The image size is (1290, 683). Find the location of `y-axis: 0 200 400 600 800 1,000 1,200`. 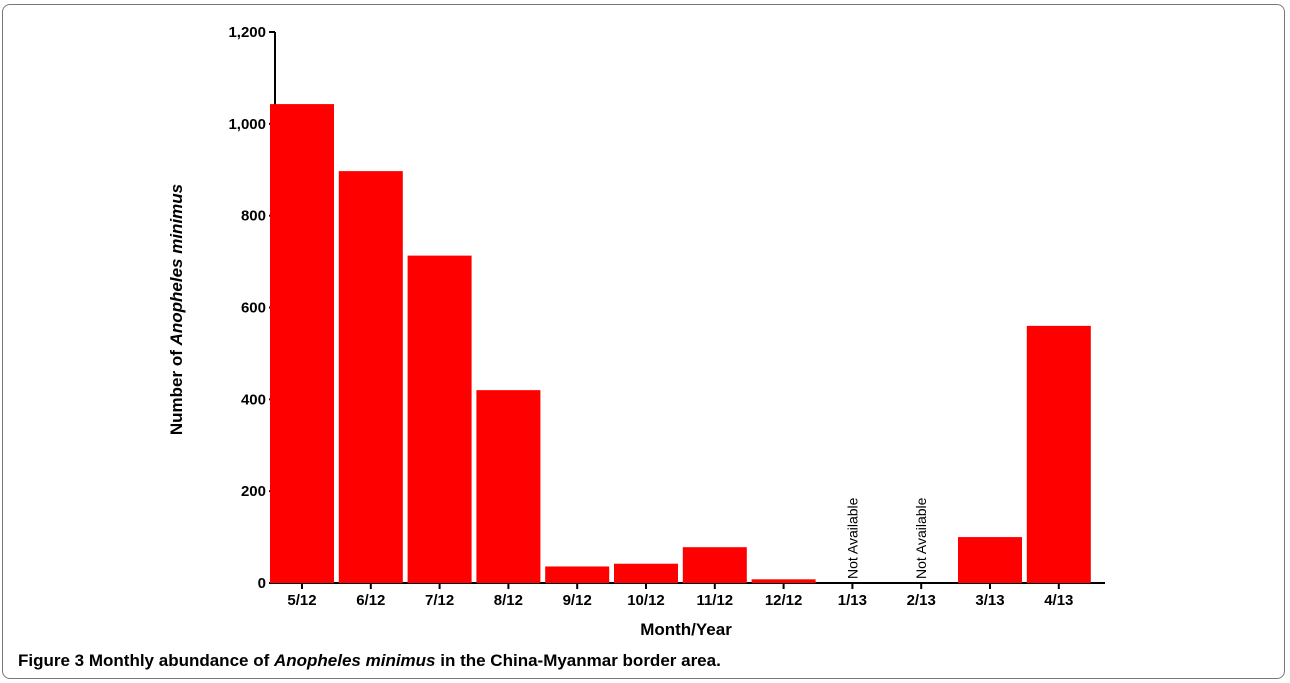

y-axis: 0 200 400 600 800 1,000 1,200 is located at coordinates (252, 308).